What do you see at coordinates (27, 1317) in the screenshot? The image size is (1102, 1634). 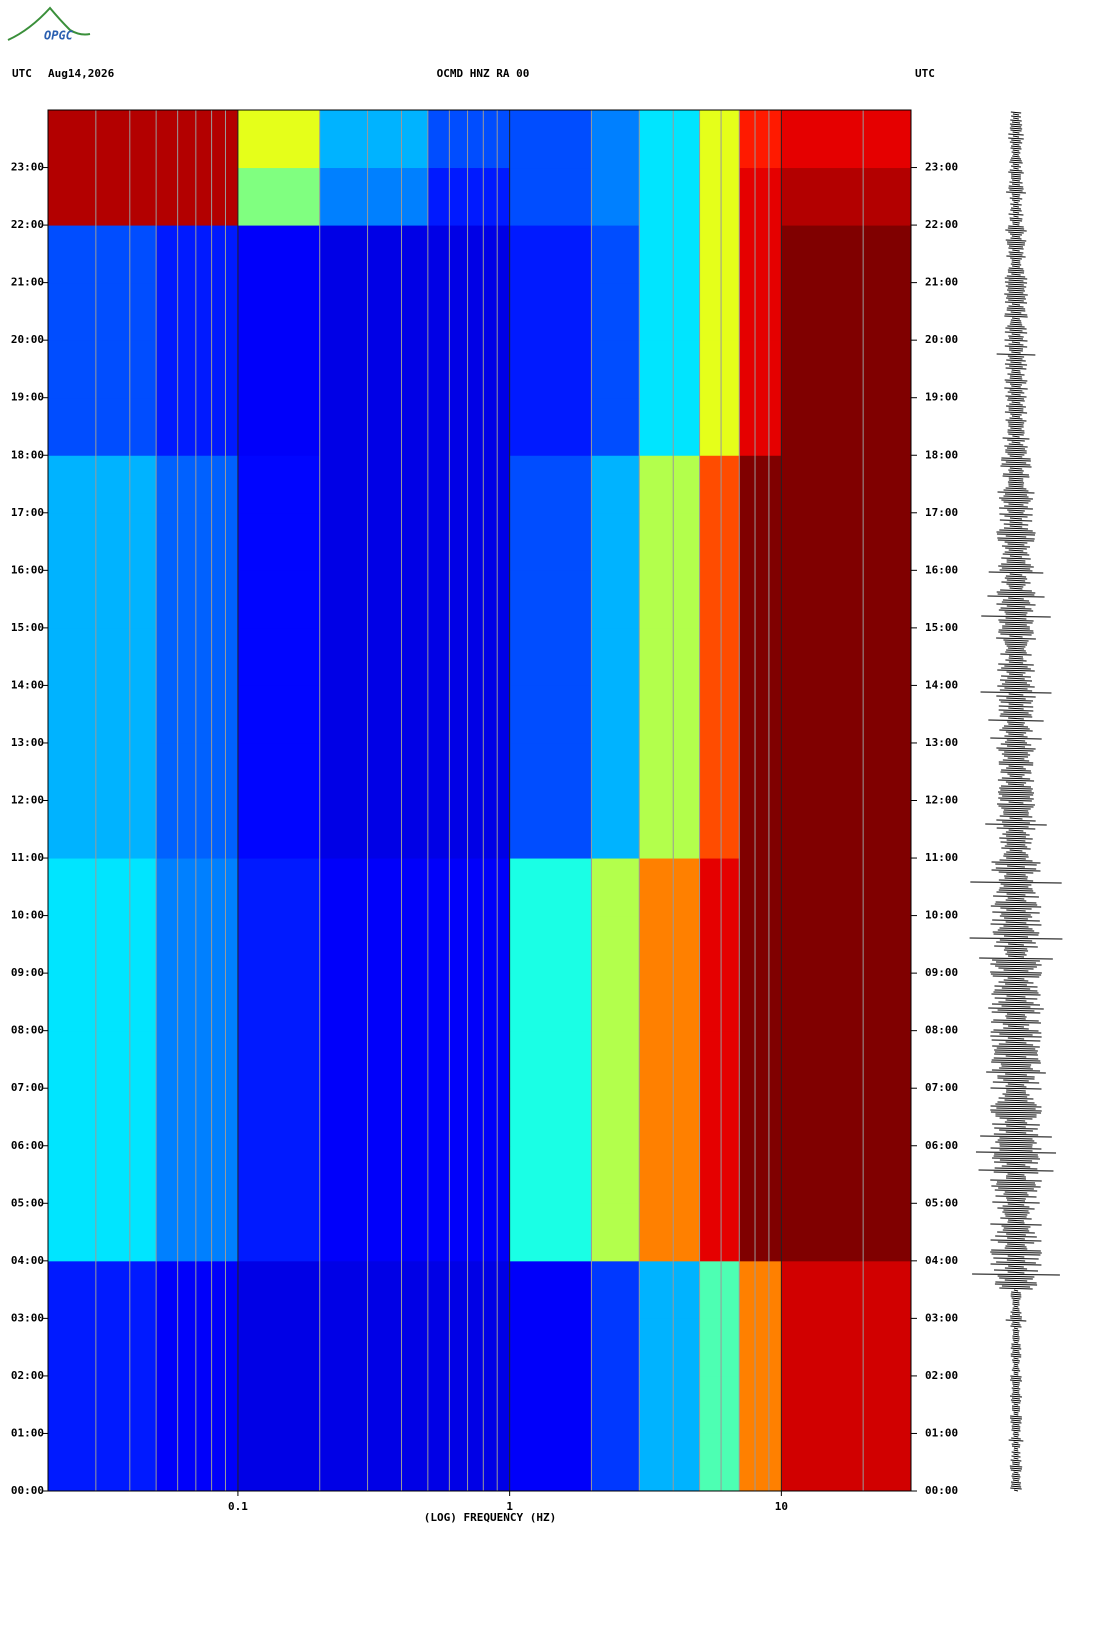 I see `y-tick-label: 03:00` at bounding box center [27, 1317].